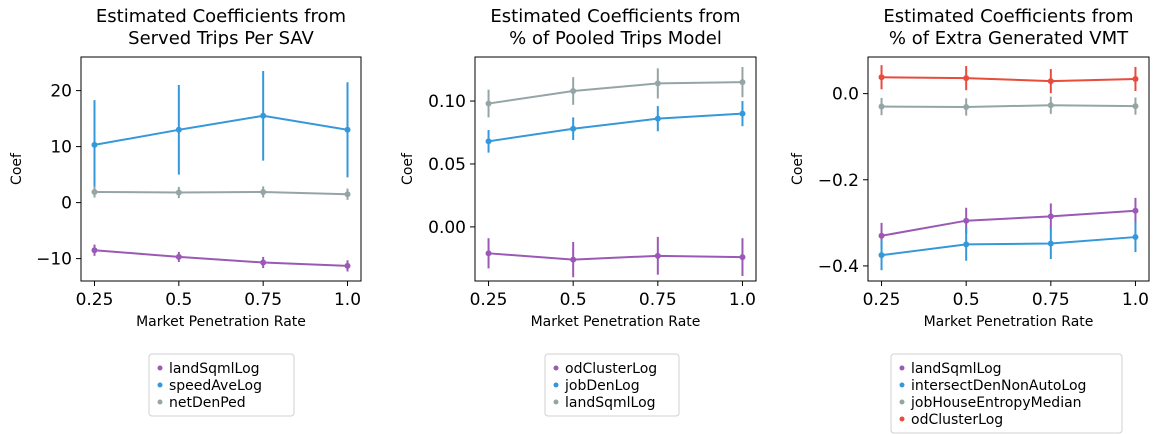 The image size is (1156, 434). What do you see at coordinates (1009, 38) in the screenshot?
I see `chart-title-line: % of Extra Generated VMT` at bounding box center [1009, 38].